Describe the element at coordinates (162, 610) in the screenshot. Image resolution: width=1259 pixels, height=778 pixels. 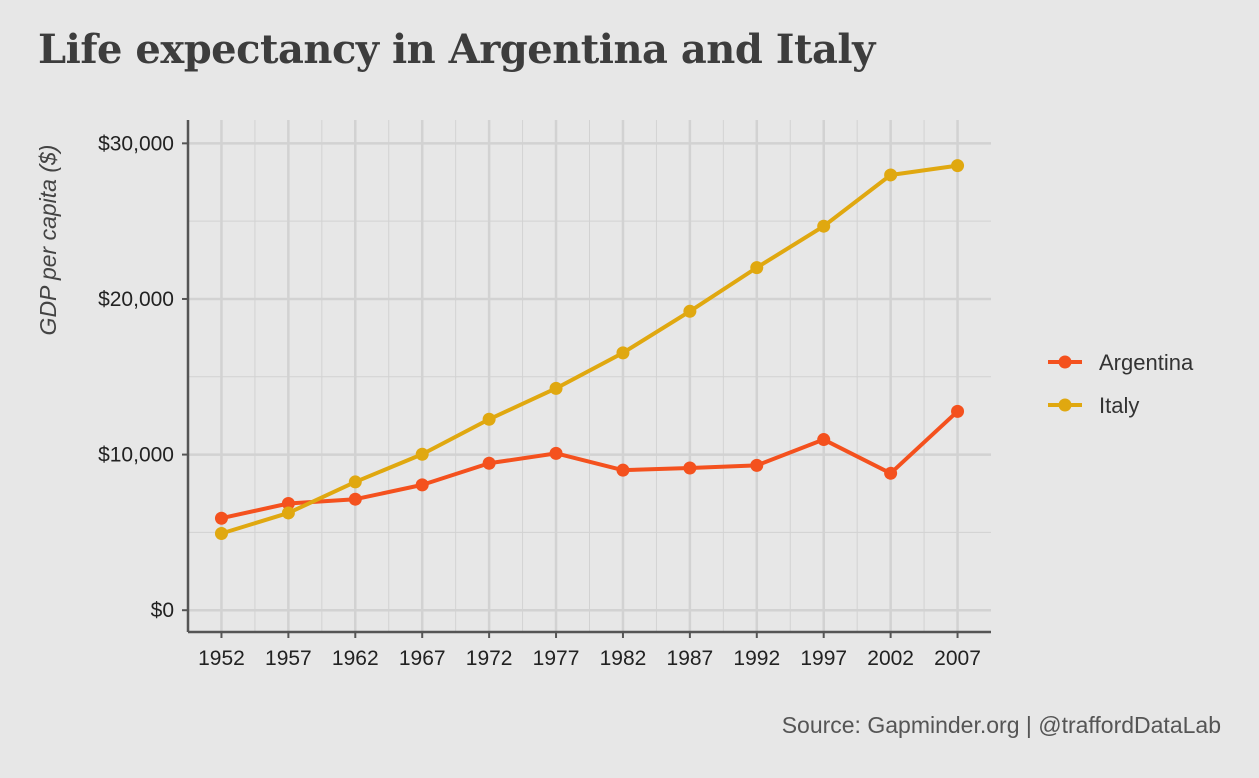
I see `y-tick-label: $0` at that location.